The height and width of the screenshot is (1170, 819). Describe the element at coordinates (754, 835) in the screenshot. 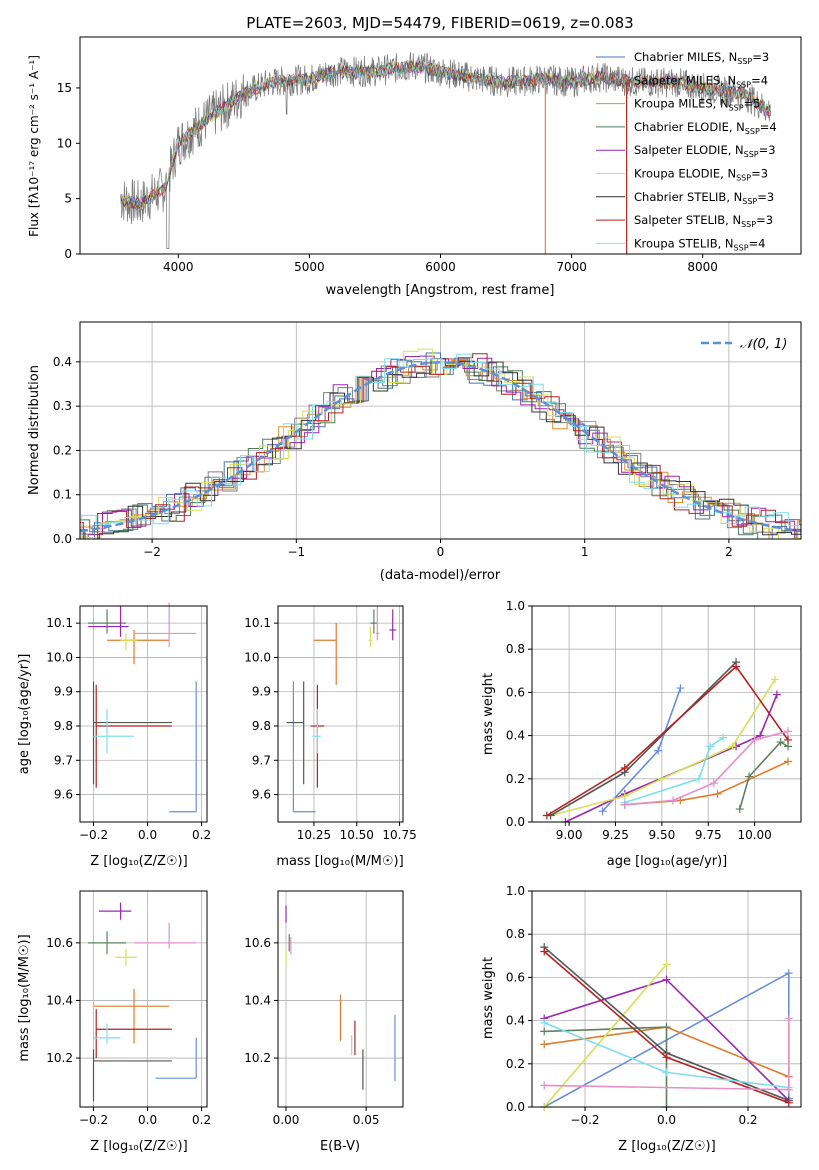

I see `x-tick-label: 10.00` at that location.